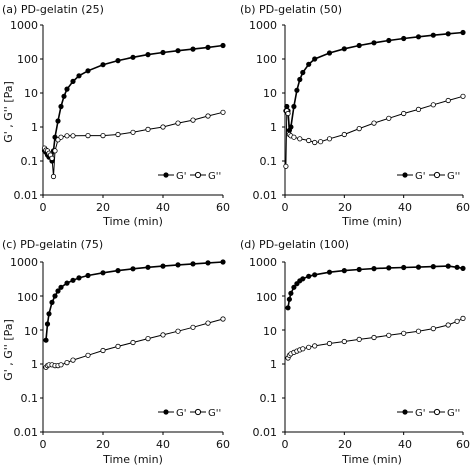 This screenshot has height=469, width=474. Describe the element at coordinates (24, 262) in the screenshot. I see `panel-c-ytick-1000: 1000` at that location.